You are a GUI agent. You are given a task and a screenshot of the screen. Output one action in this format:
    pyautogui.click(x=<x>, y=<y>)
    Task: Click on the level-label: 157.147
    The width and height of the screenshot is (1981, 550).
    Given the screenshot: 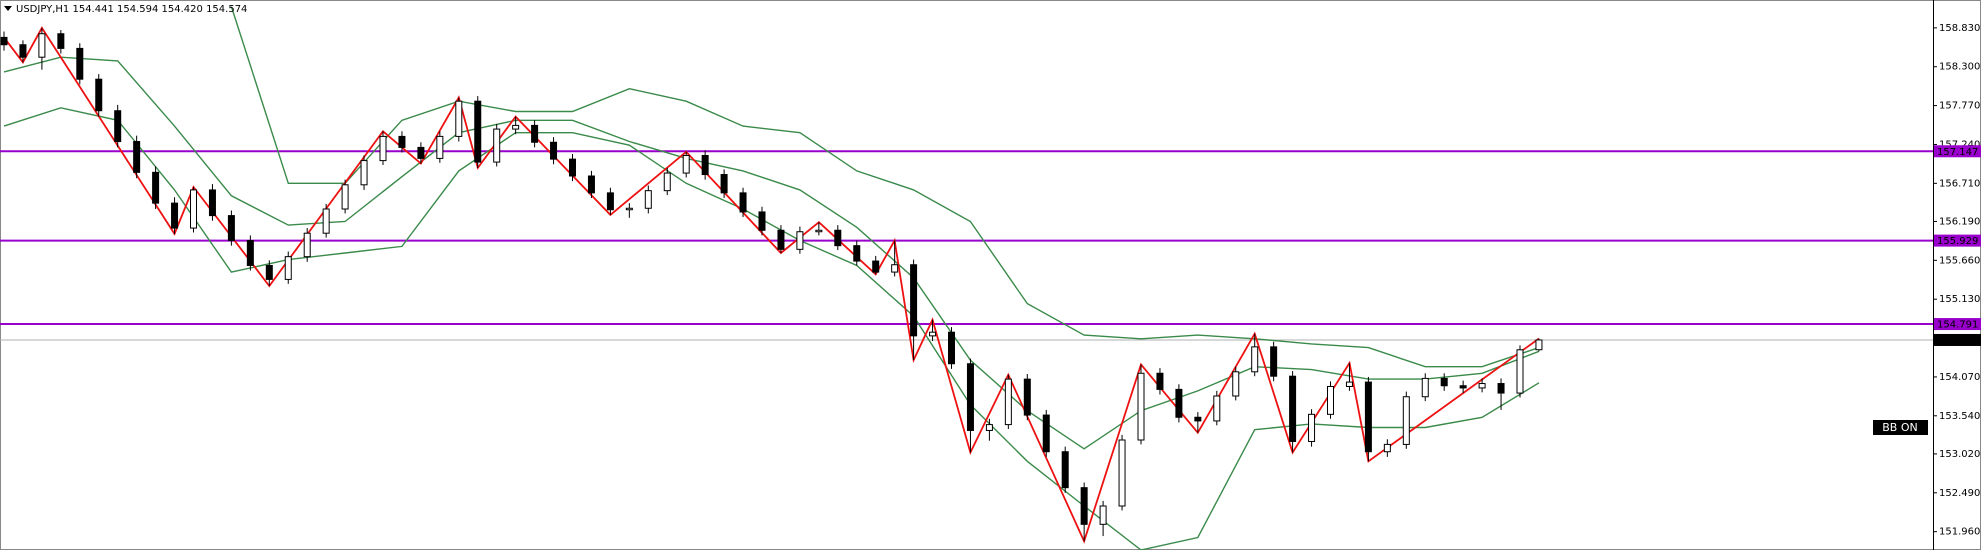 What is the action you would take?
    pyautogui.click(x=1957, y=152)
    